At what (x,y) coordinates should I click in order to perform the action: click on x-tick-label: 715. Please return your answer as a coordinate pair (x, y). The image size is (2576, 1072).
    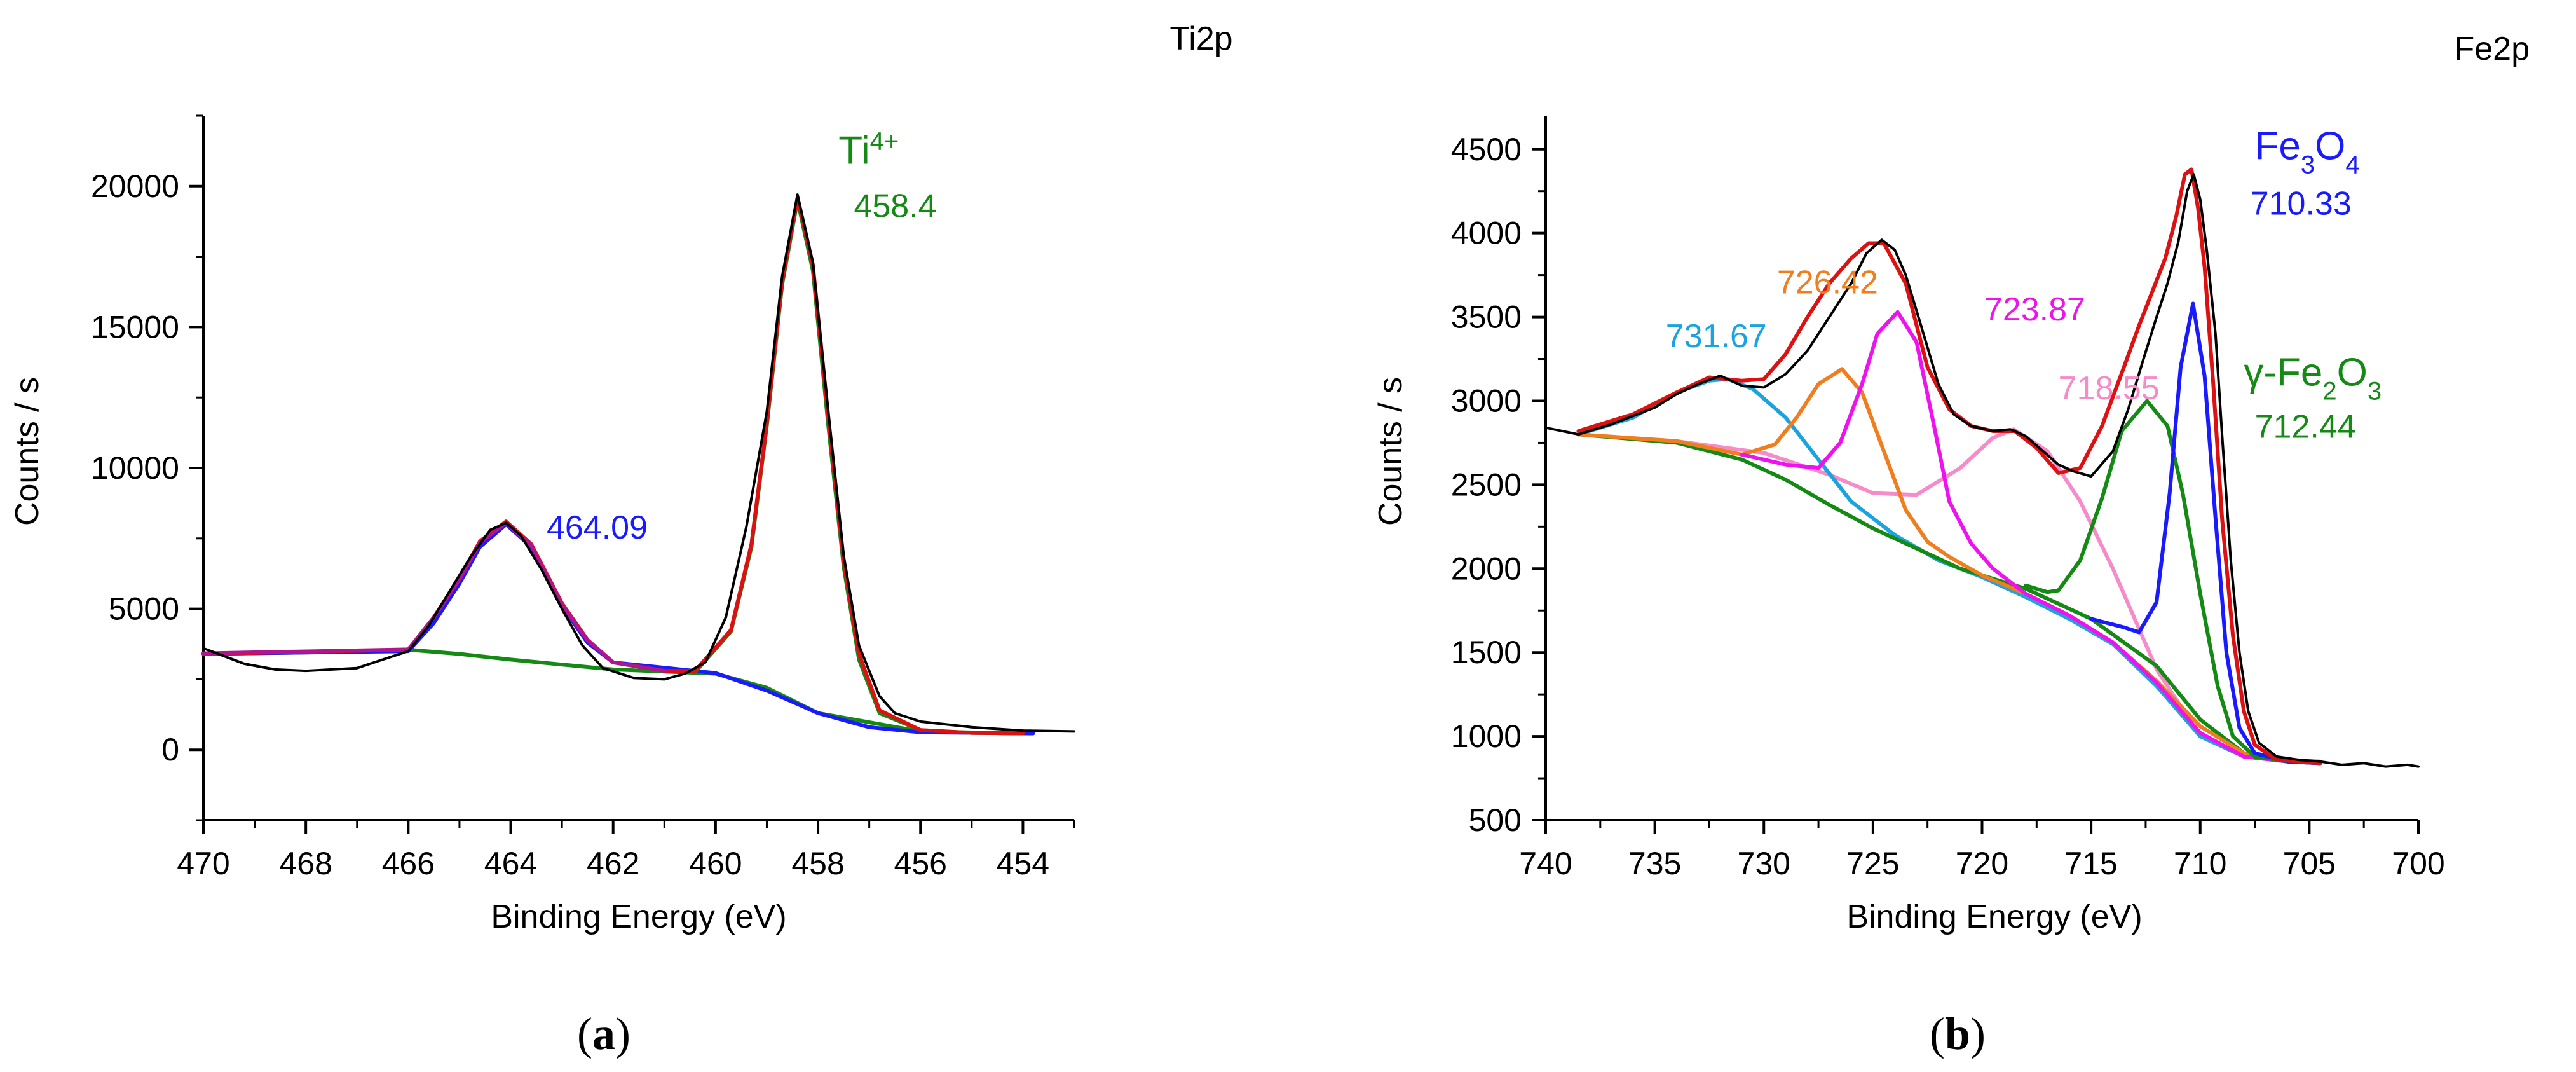
    Looking at the image, I should click on (2090, 863).